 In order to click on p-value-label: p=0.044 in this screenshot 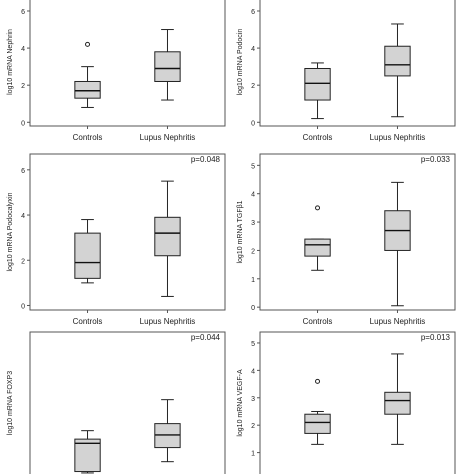, I will do `click(206, 337)`.